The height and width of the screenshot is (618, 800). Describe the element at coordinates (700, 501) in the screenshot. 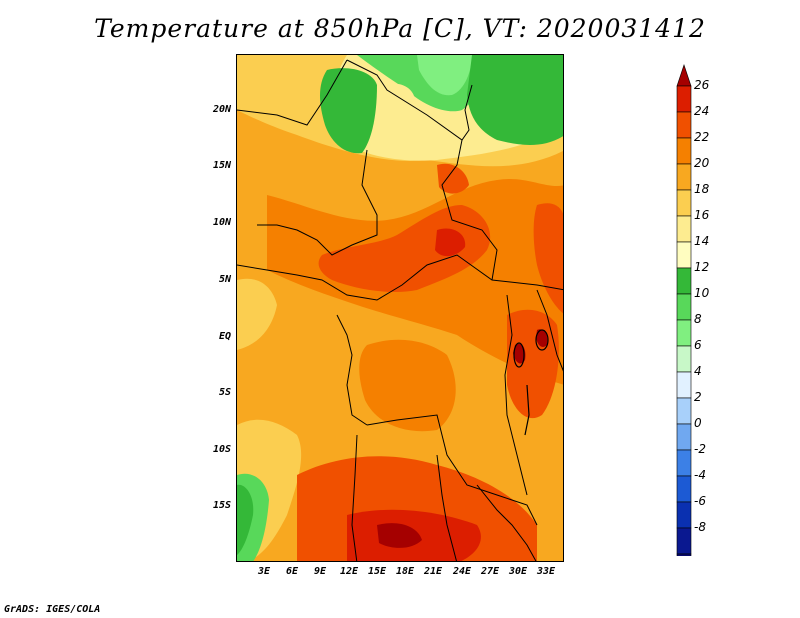

I see `colorbar-label: -6` at that location.